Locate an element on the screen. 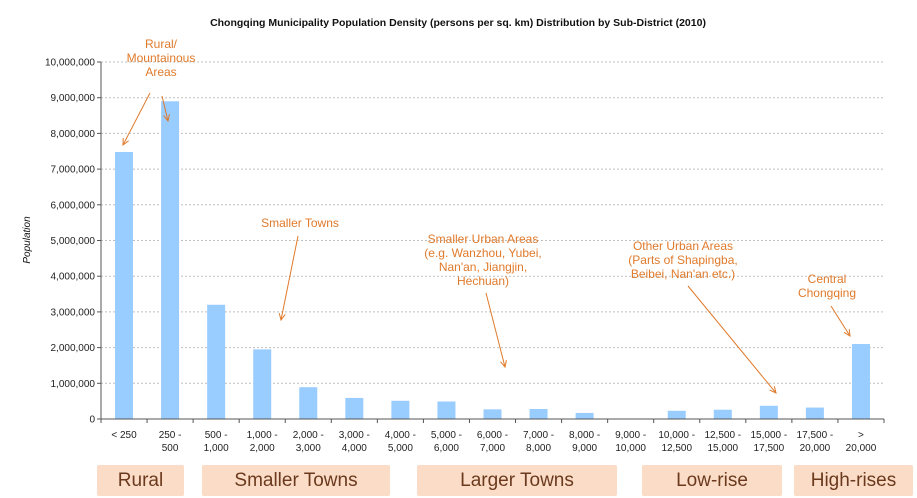 This screenshot has height=498, width=917. x-tick-label: 6,000 -7,000 is located at coordinates (492, 442).